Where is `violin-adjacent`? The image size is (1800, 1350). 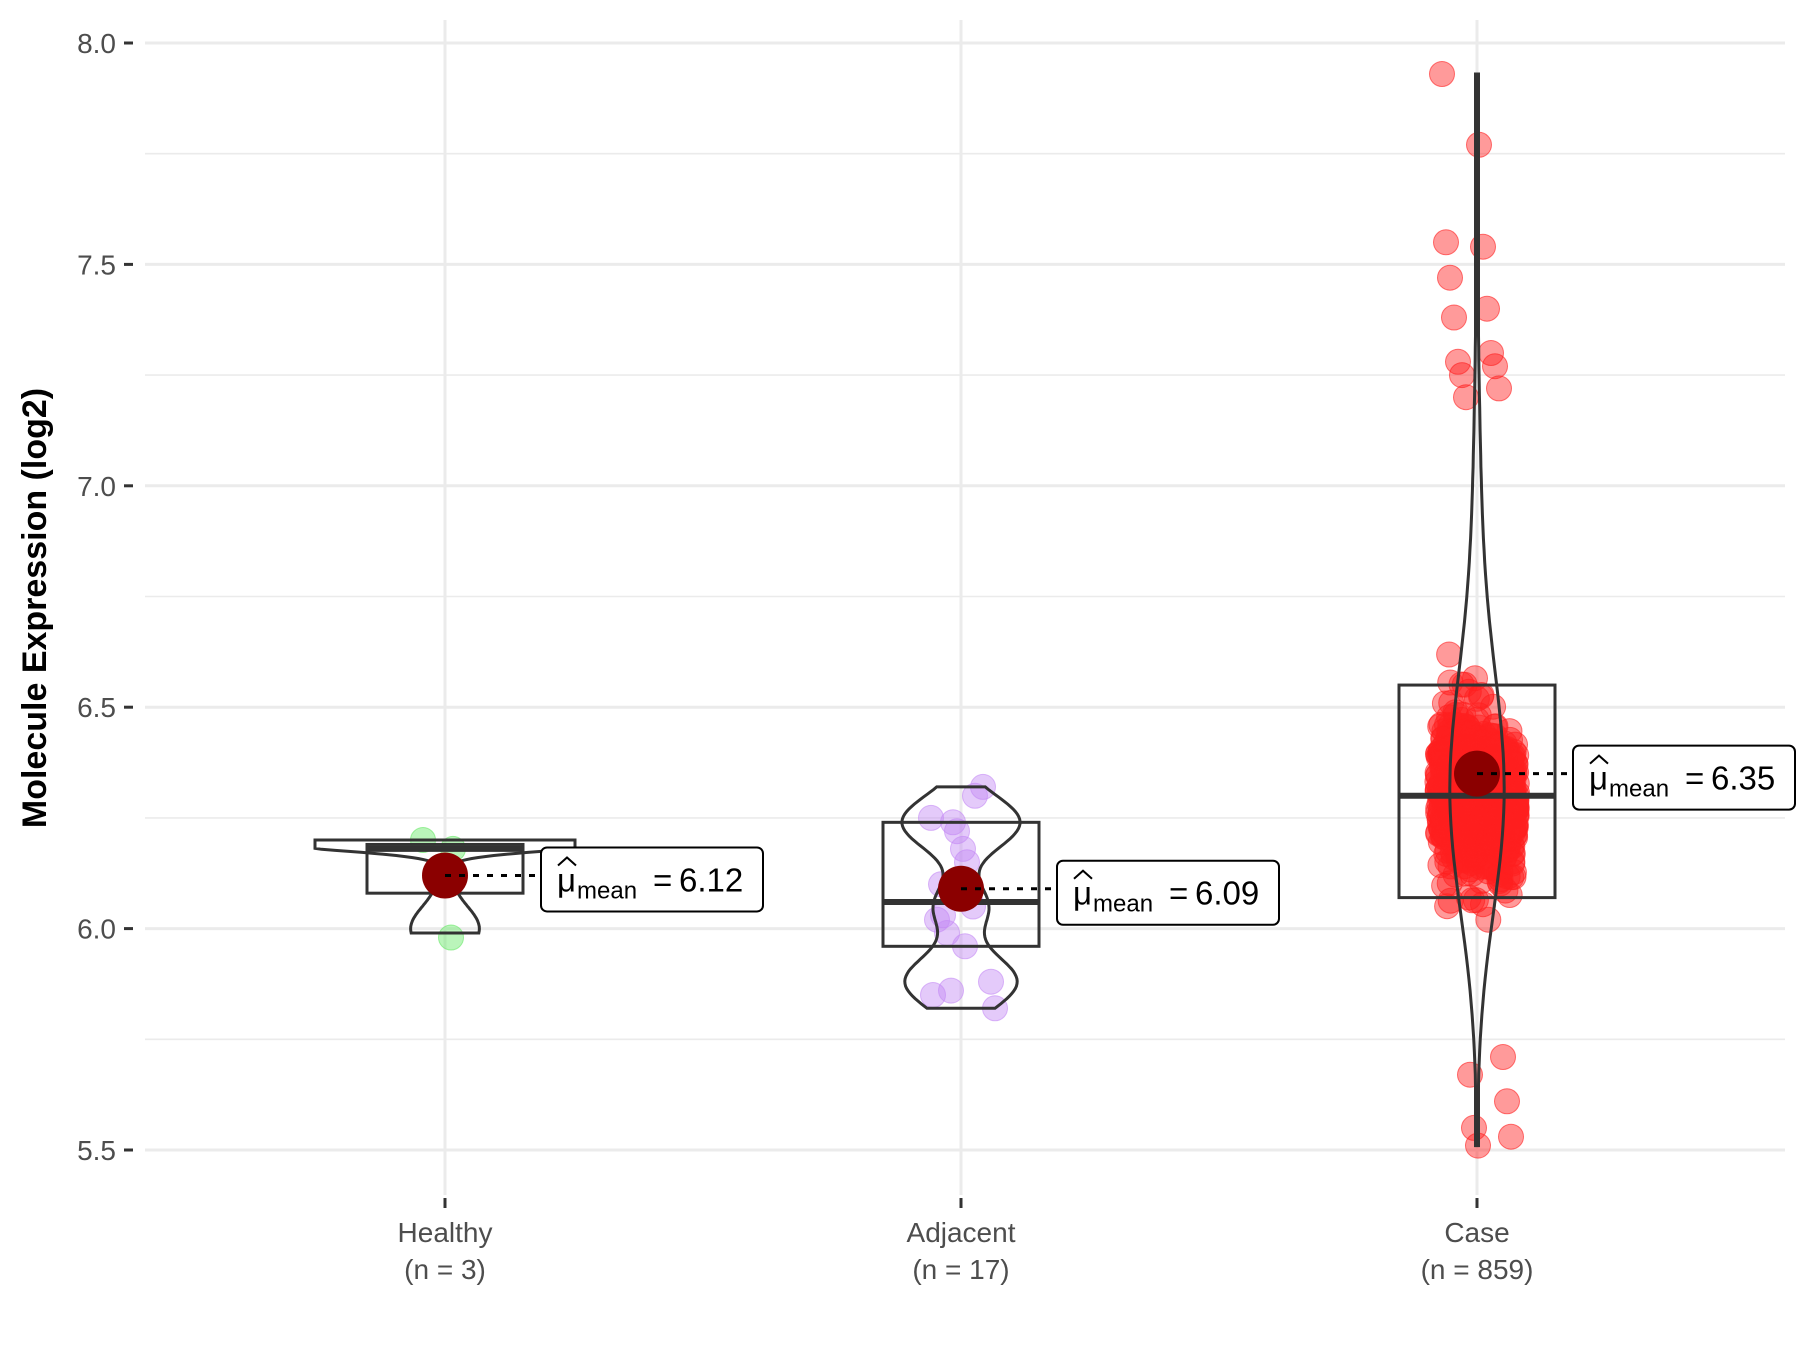
violin-adjacent is located at coordinates (961, 897).